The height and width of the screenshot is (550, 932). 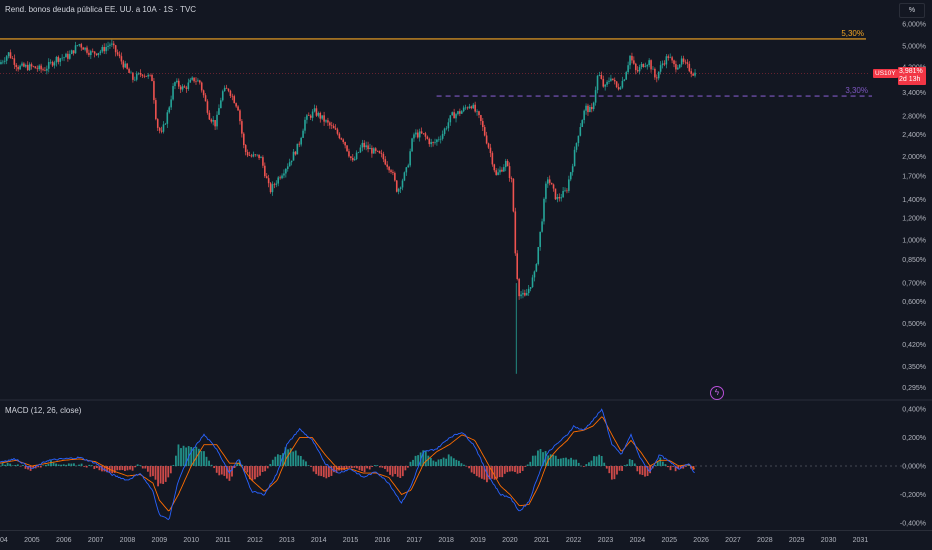 What do you see at coordinates (913, 523) in the screenshot?
I see `macd-tick-label: -0,400%` at bounding box center [913, 523].